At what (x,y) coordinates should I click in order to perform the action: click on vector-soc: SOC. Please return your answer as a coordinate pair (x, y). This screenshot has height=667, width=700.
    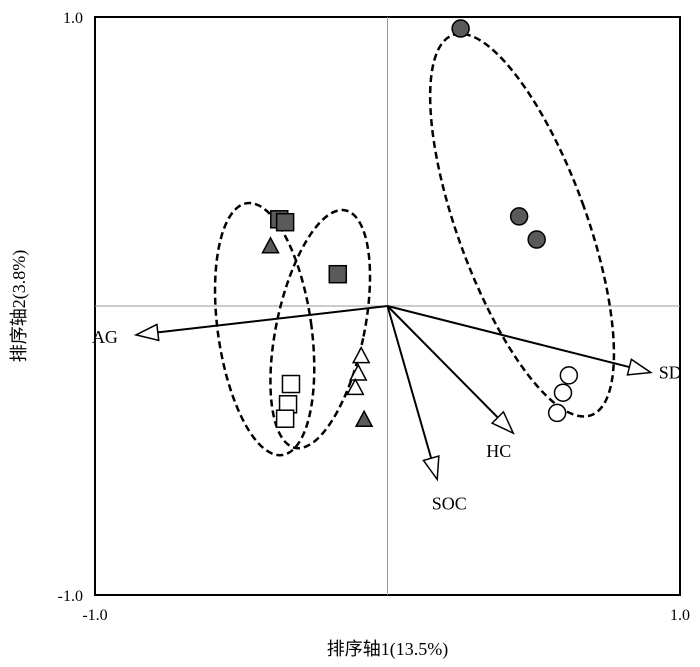
    Looking at the image, I should click on (426, 409).